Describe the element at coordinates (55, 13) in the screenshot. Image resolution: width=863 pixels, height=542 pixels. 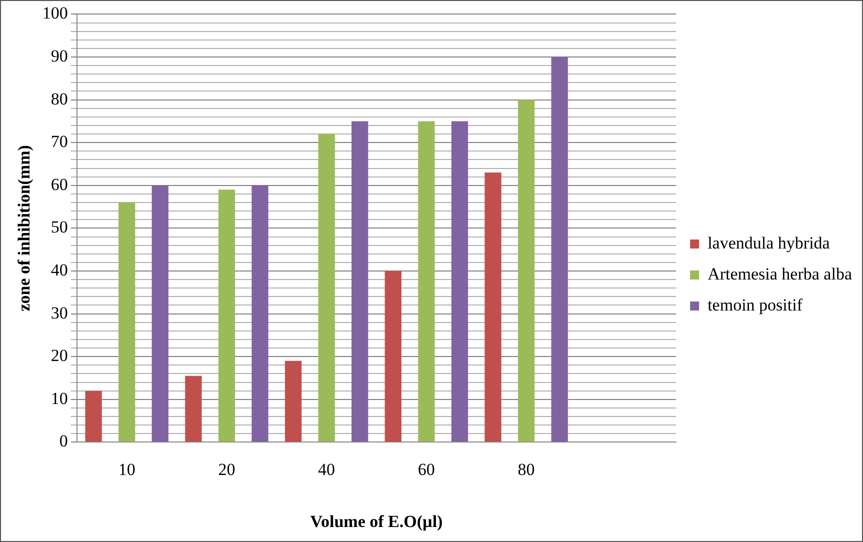
I see `y-tick-label: 100` at that location.